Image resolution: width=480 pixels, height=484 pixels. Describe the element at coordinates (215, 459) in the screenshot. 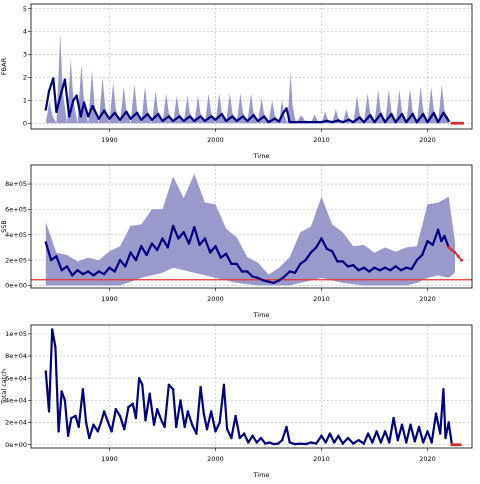

I see `x-tick-label: 2000` at that location.